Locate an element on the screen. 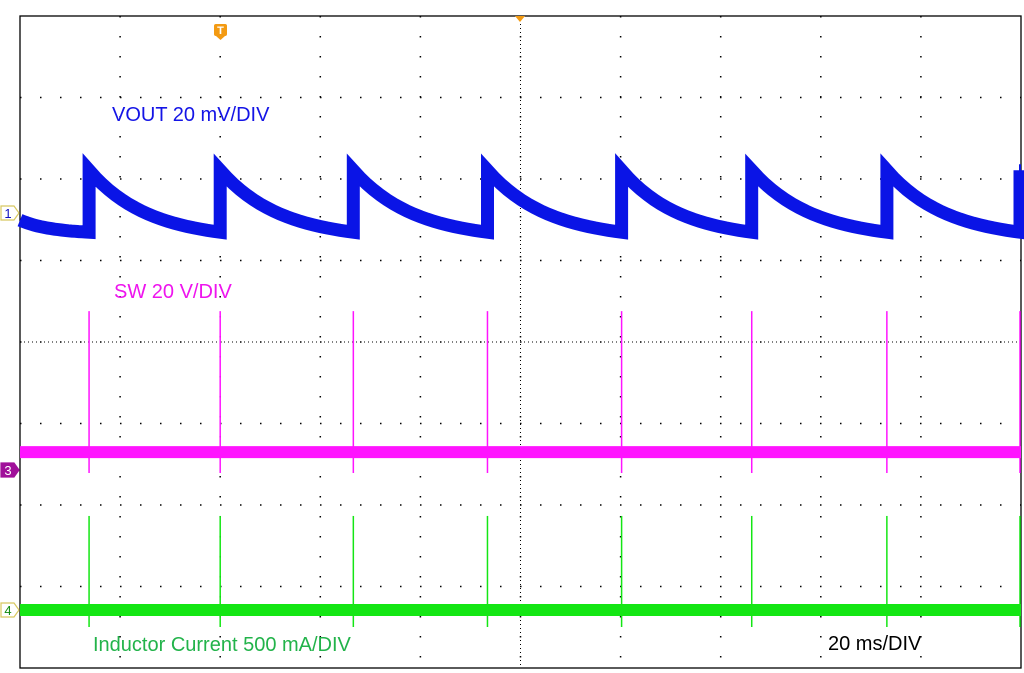 The height and width of the screenshot is (673, 1024). vout-trace is located at coordinates (520, 196).